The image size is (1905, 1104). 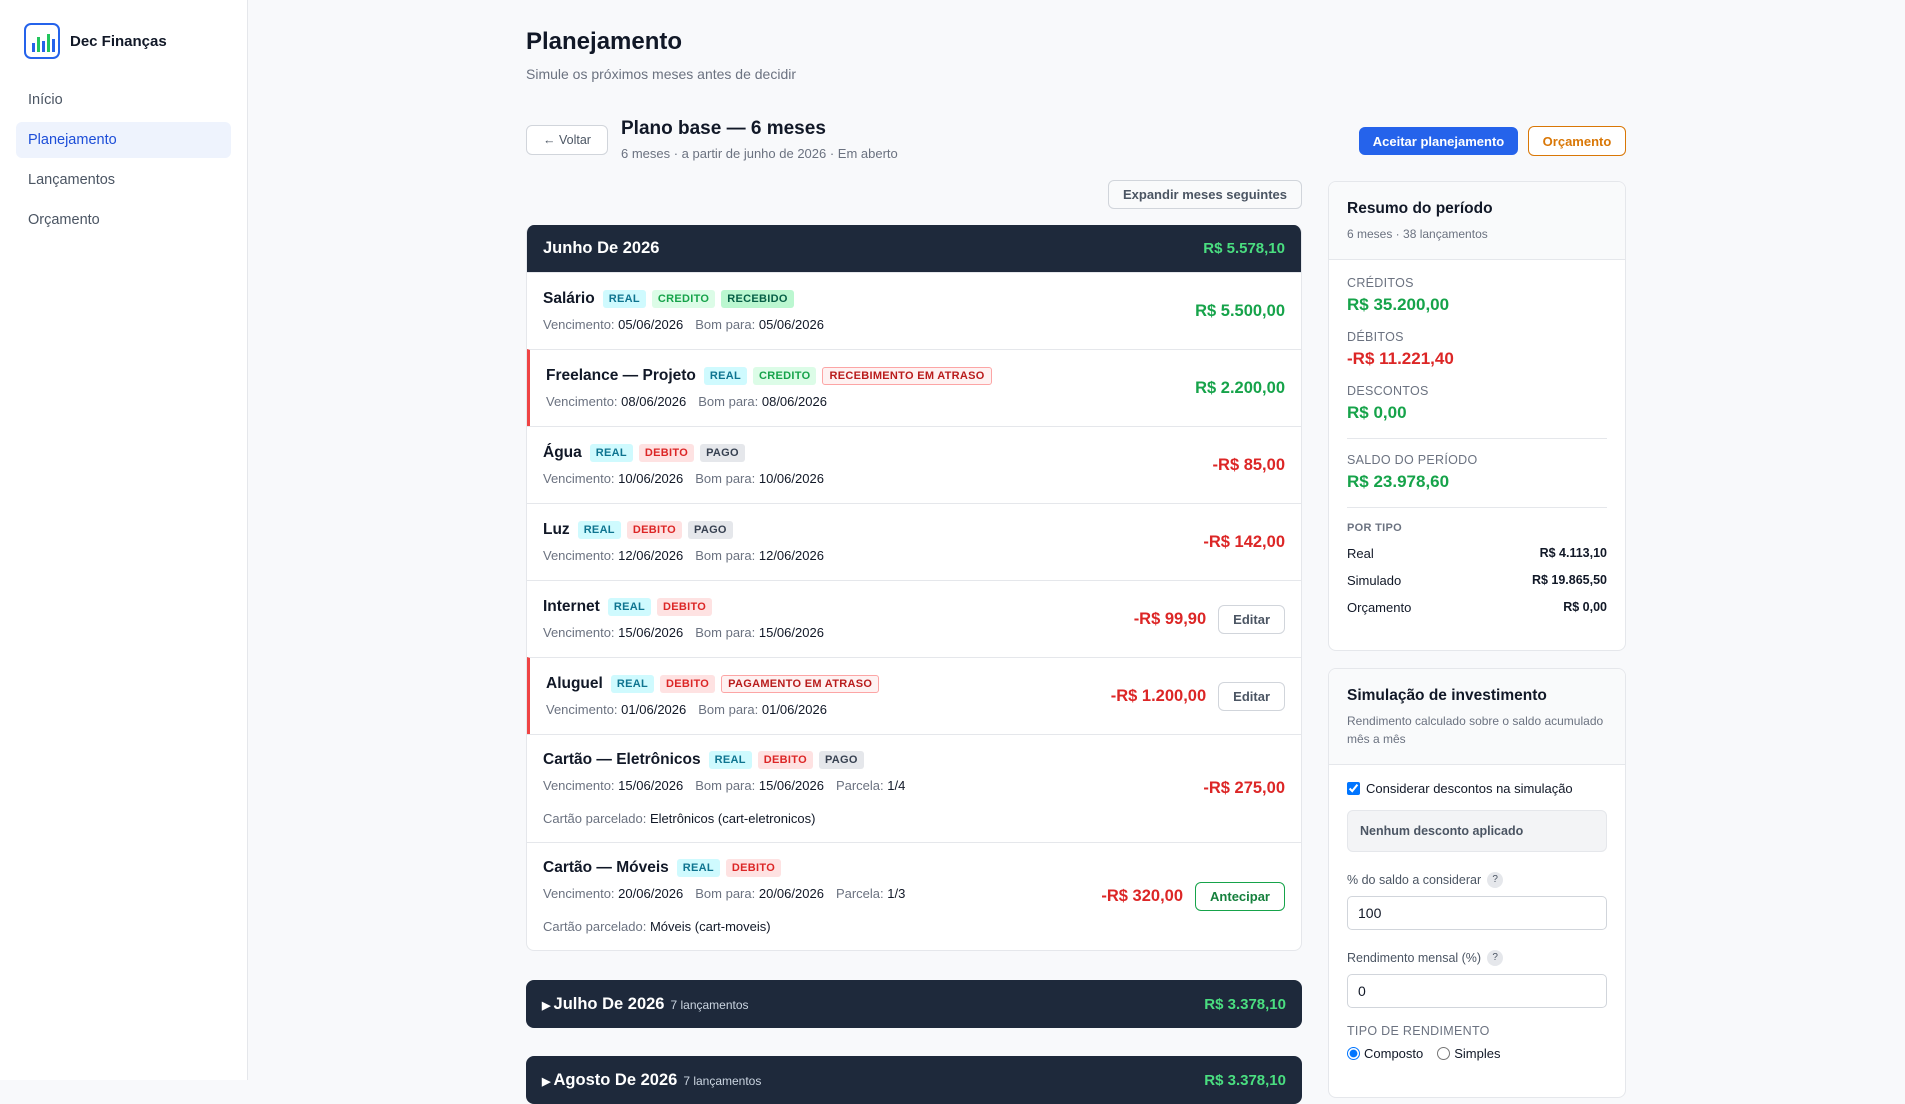 What do you see at coordinates (710, 926) in the screenshot?
I see `meta-value: Móveis (cart-moveis)` at bounding box center [710, 926].